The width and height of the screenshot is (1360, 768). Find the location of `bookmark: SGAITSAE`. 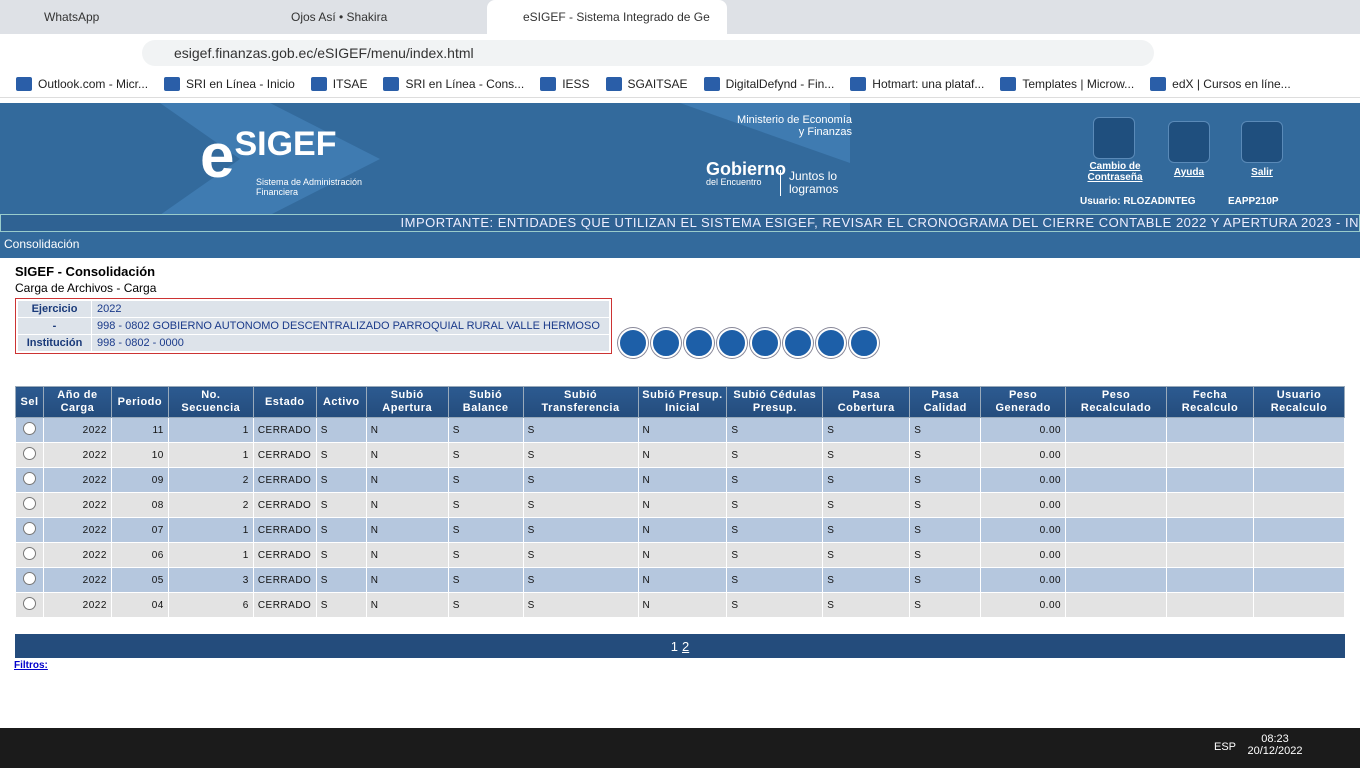

bookmark: SGAITSAE is located at coordinates (646, 83).